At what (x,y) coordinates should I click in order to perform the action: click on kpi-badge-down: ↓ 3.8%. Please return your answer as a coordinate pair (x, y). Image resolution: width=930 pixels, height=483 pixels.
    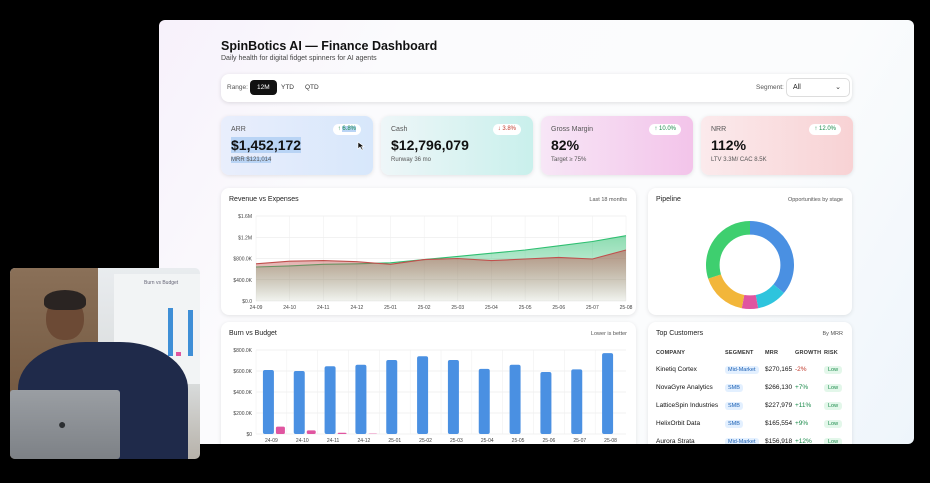
    Looking at the image, I should click on (506, 129).